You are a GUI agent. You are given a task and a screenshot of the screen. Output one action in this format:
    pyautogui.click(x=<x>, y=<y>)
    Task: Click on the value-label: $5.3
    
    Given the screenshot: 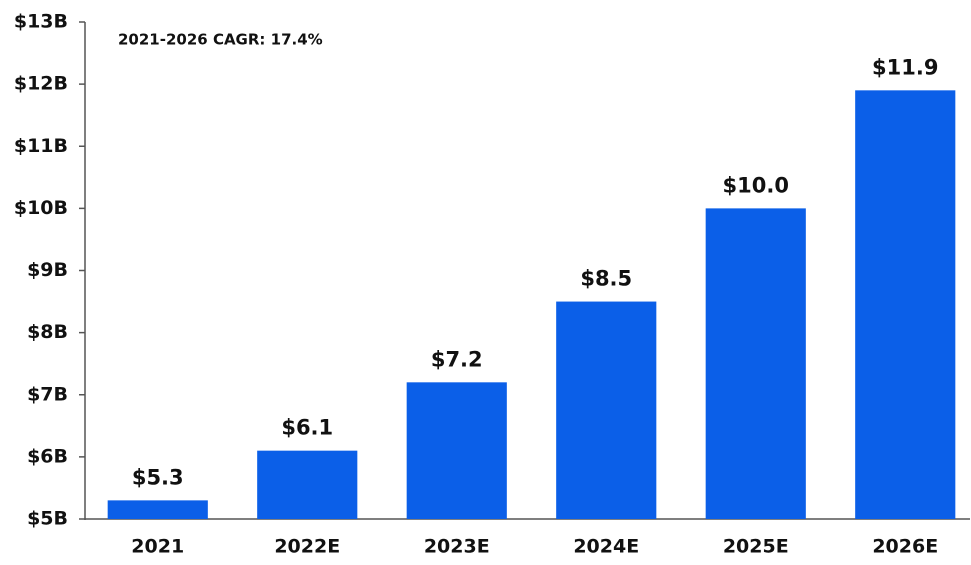 What is the action you would take?
    pyautogui.click(x=158, y=477)
    